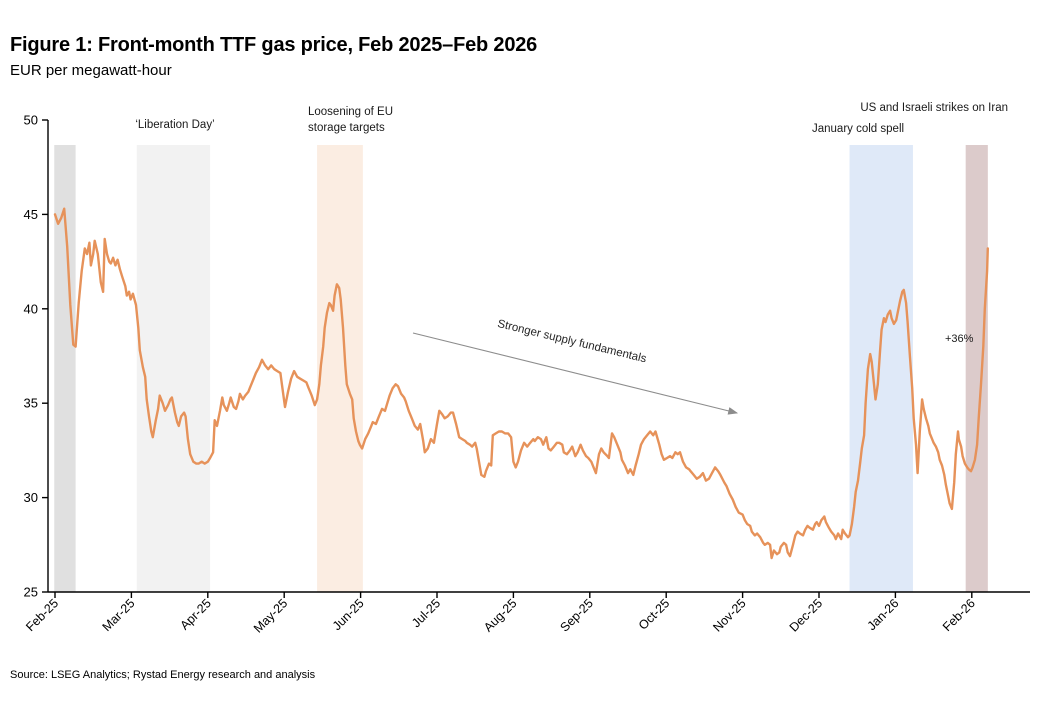 This screenshot has width=1040, height=720. What do you see at coordinates (31, 497) in the screenshot?
I see `y-tick-label: 30` at bounding box center [31, 497].